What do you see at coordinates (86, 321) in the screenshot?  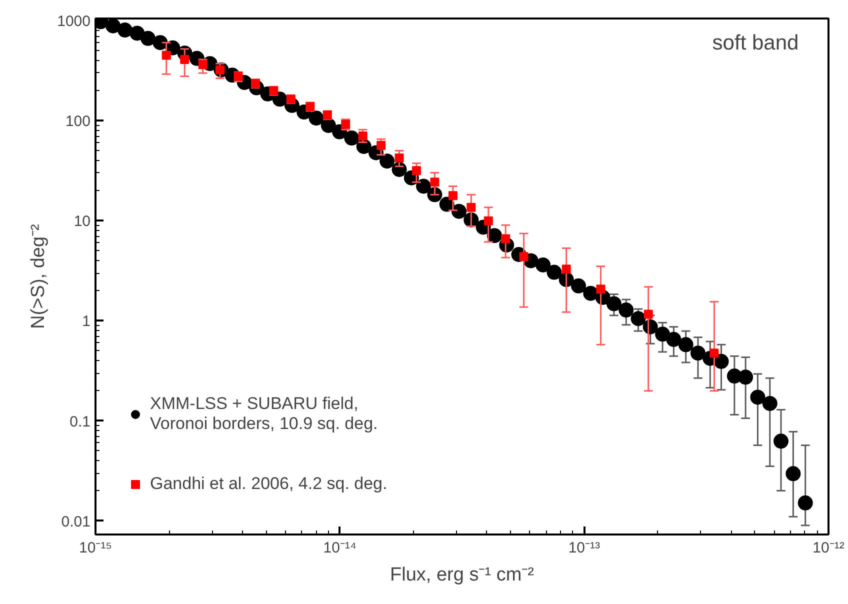 I see `y-tick-label: 1` at bounding box center [86, 321].